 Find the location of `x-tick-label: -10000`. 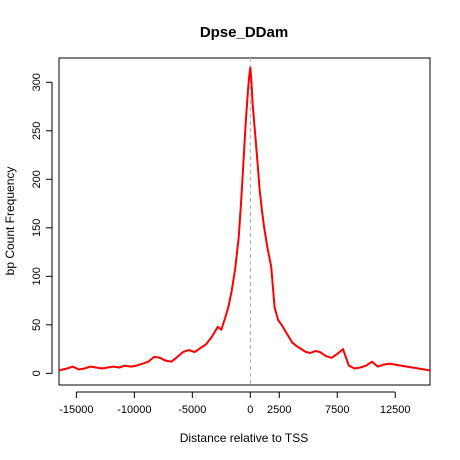

x-tick-label: -10000 is located at coordinates (134, 410).